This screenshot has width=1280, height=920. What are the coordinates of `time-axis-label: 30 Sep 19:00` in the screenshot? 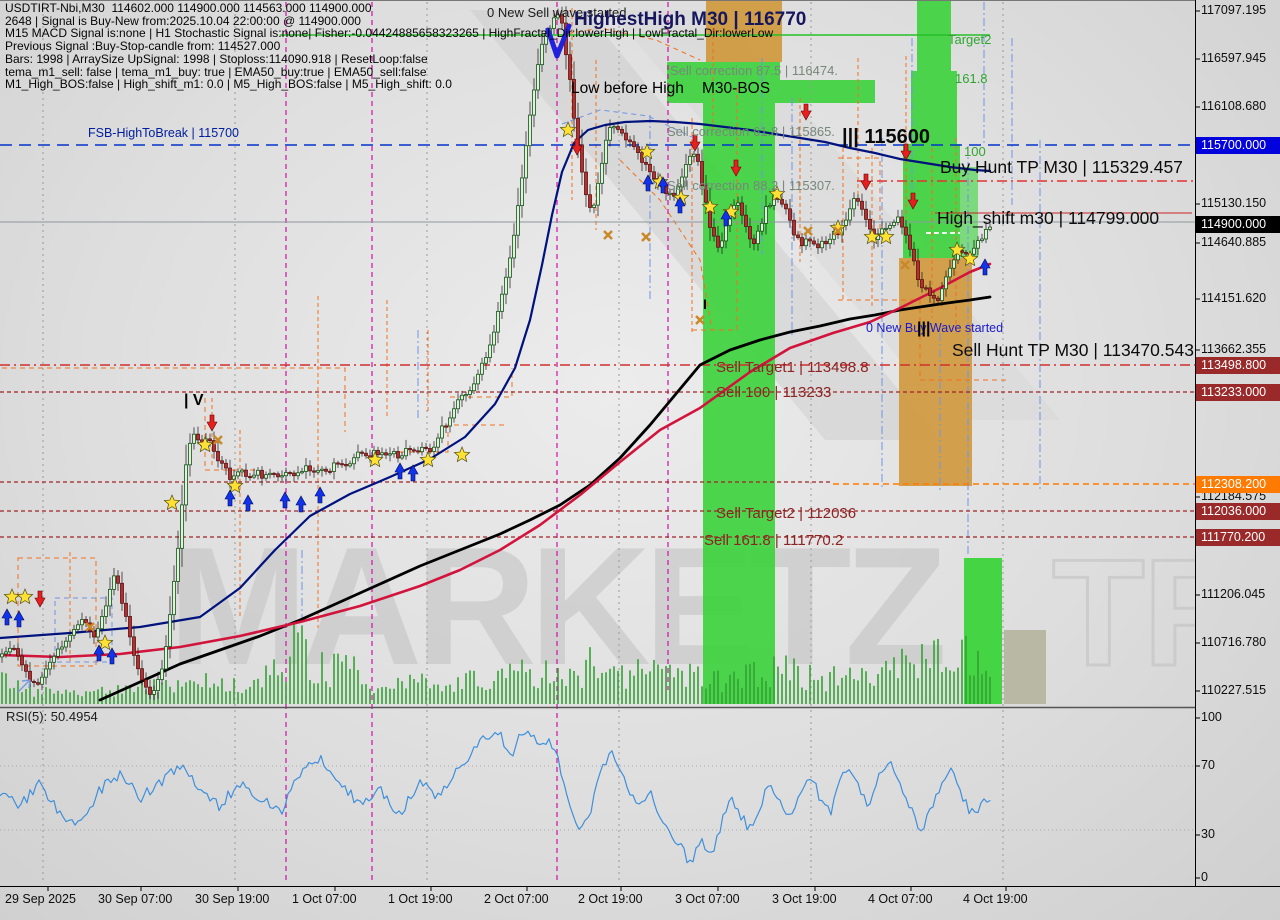 It's located at (232, 899).